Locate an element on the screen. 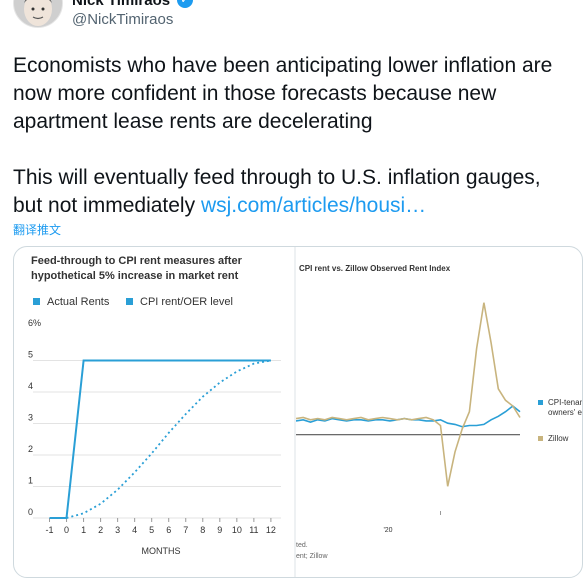 The height and width of the screenshot is (587, 586). legend-actual-label: Actual Rents is located at coordinates (78, 302).